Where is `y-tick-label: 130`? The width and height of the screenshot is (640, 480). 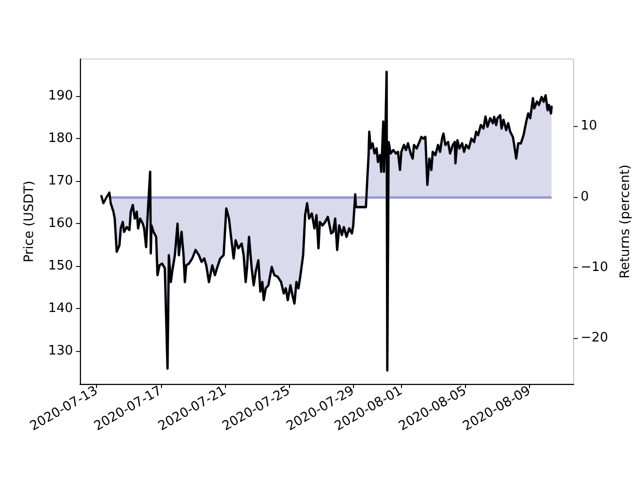 y-tick-label: 130 is located at coordinates (60, 351).